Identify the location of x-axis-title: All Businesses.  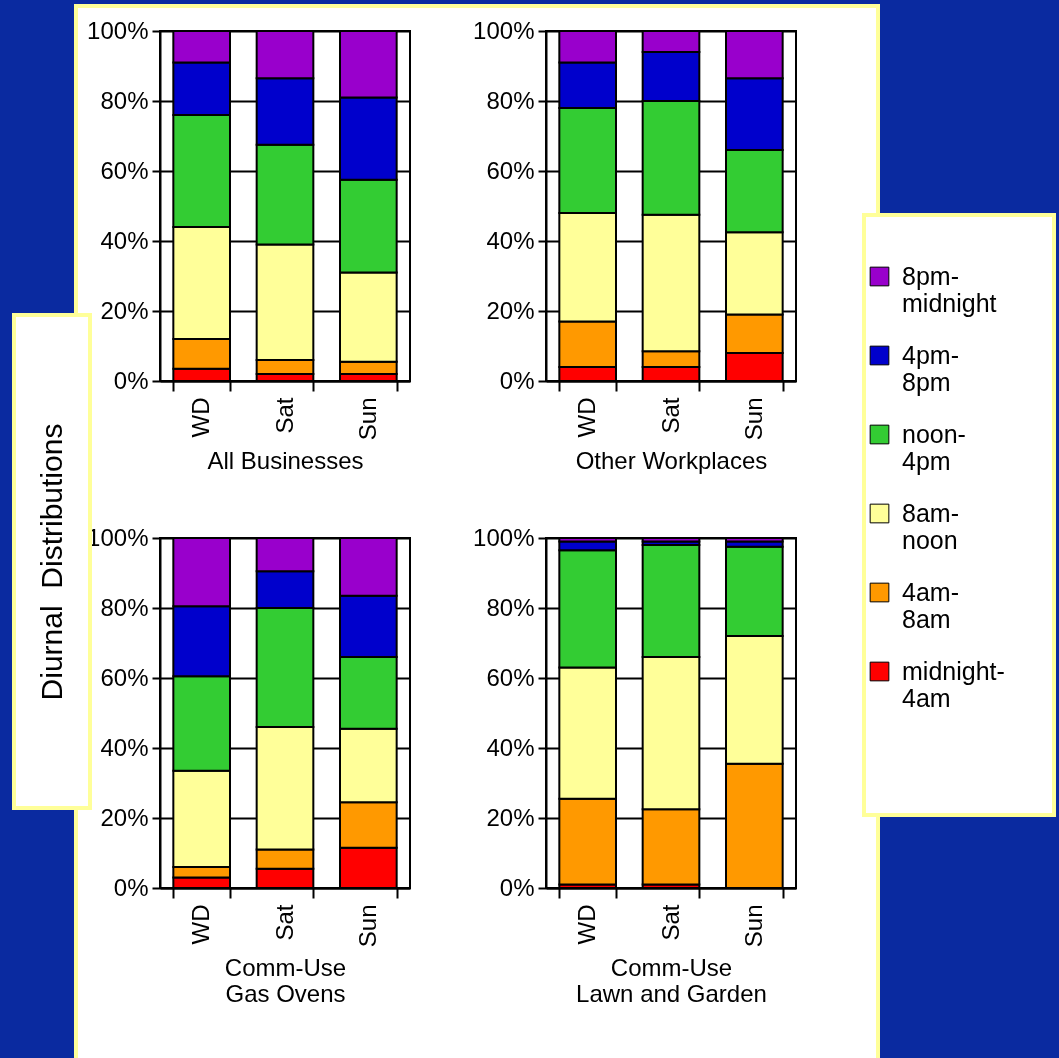
(285, 461).